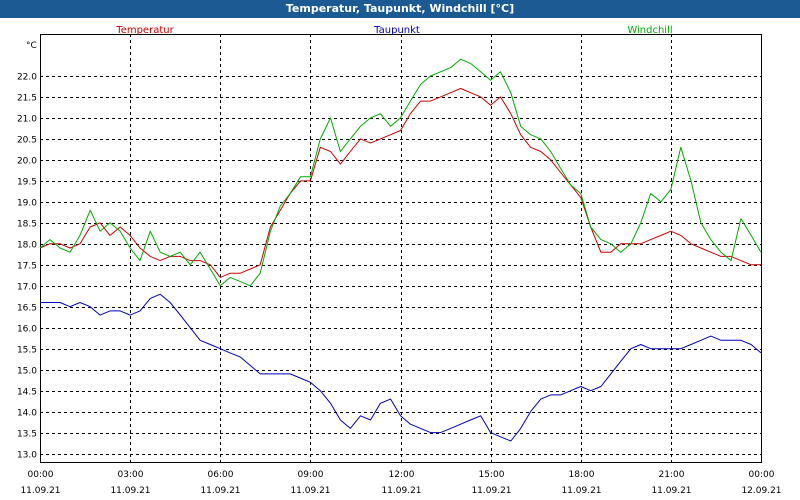 Image resolution: width=800 pixels, height=500 pixels. I want to click on y-tick-label: 16.5, so click(27, 309).